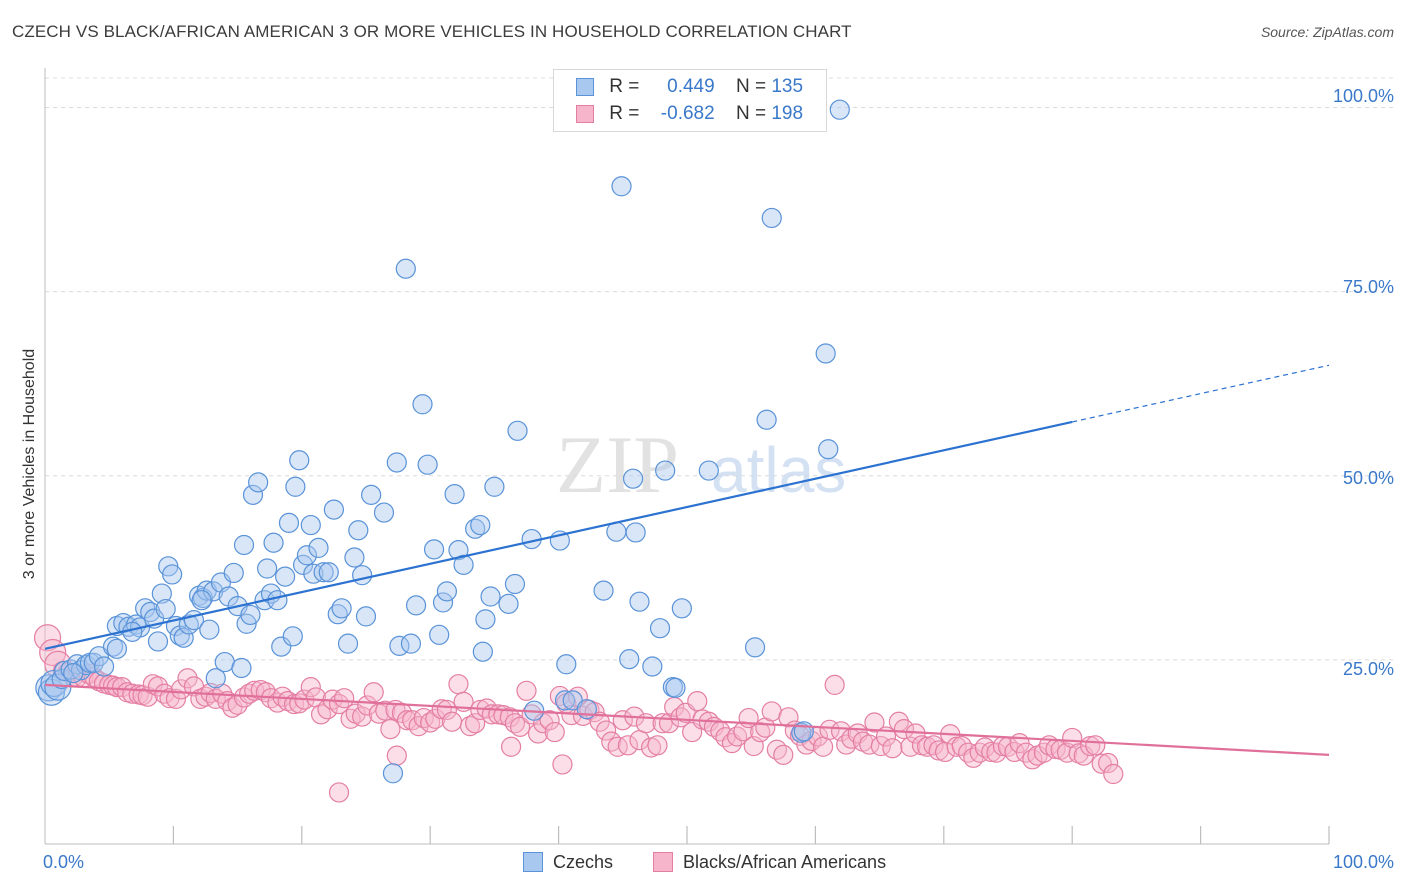  I want to click on r-label: R =, so click(624, 113).